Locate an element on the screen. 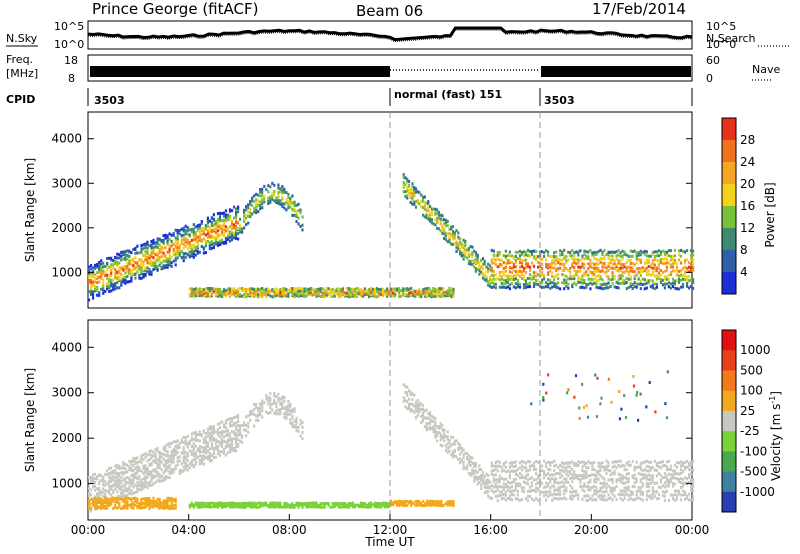 The height and width of the screenshot is (554, 800). velocity-x-ticks: 00:00 04:00 08:00 12:00 16:00 20:00 00:00 is located at coordinates (390, 525).